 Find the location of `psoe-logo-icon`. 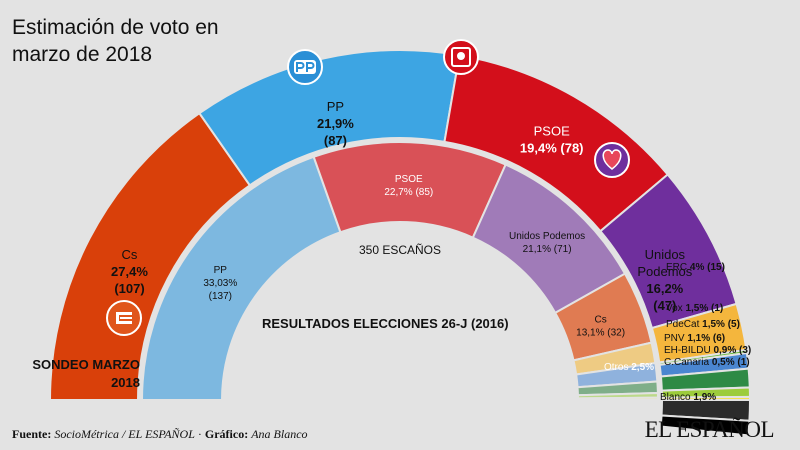

psoe-logo-icon is located at coordinates (461, 57).